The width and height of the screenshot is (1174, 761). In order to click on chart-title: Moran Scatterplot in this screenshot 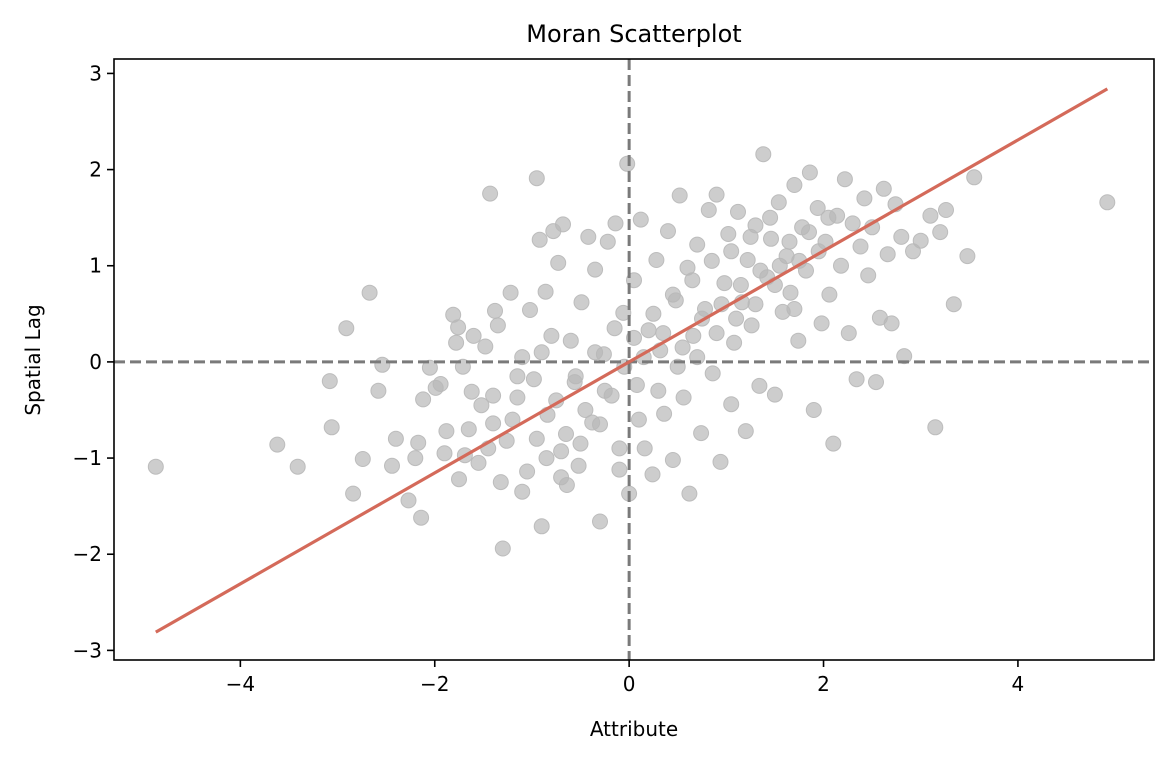, I will do `click(633, 34)`.